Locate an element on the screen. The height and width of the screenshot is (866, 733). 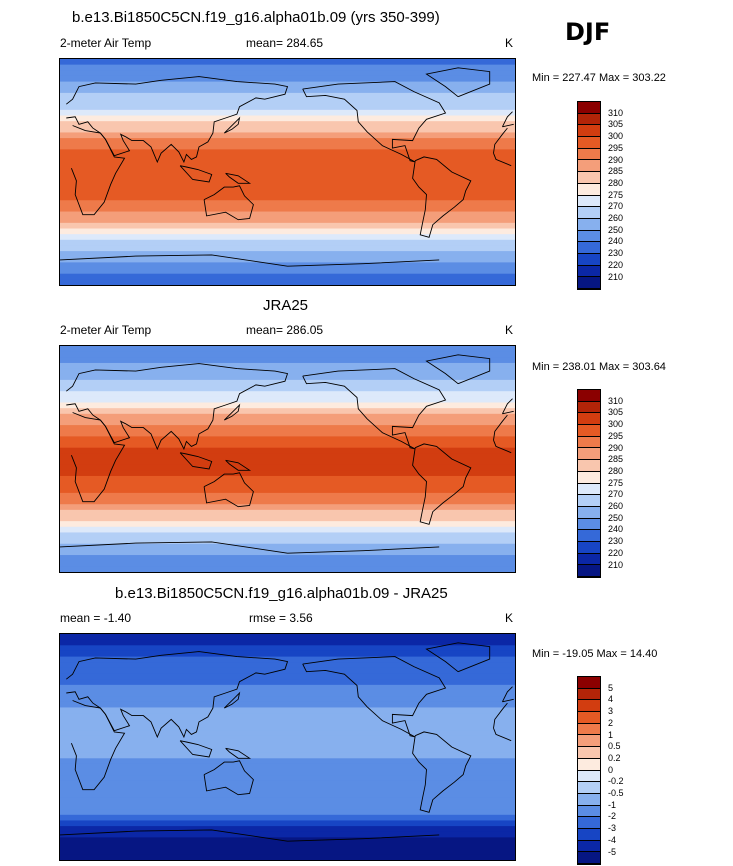
colorbar-tick-label: 290 is located at coordinates (616, 159).